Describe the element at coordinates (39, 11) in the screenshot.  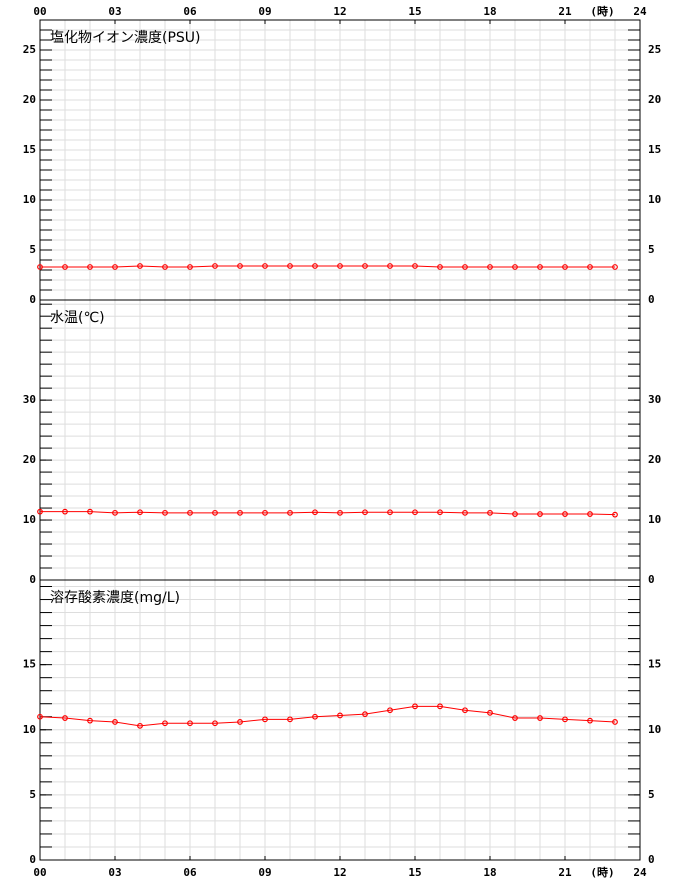
I see `x-tick-label: 00` at that location.